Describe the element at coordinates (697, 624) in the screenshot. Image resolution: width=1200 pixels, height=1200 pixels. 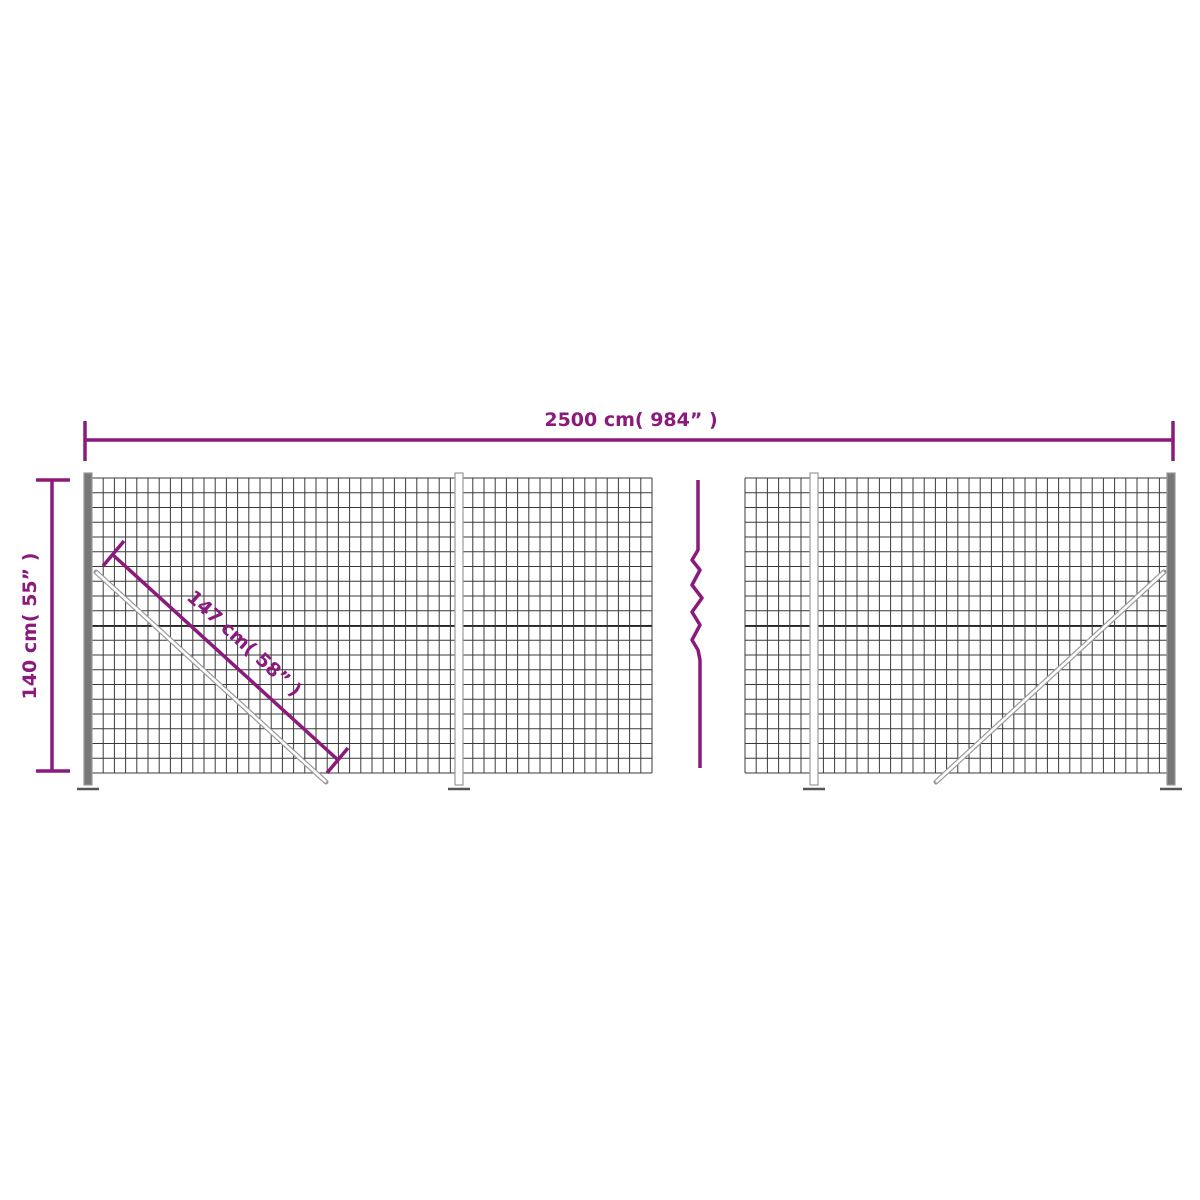
I see `zigzag-break-icon` at that location.